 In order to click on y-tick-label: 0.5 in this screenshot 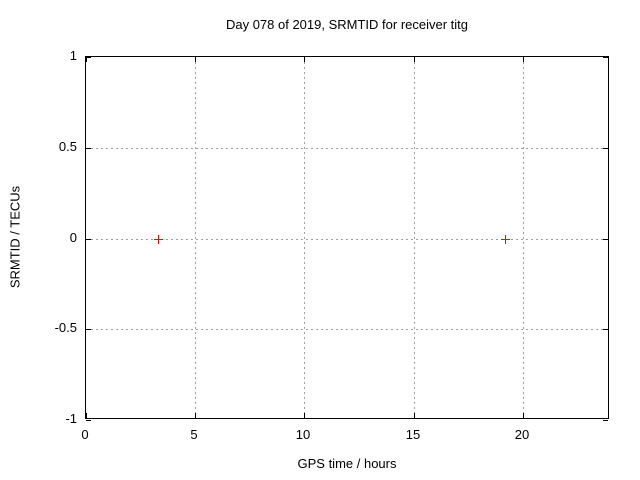, I will do `click(67, 146)`.